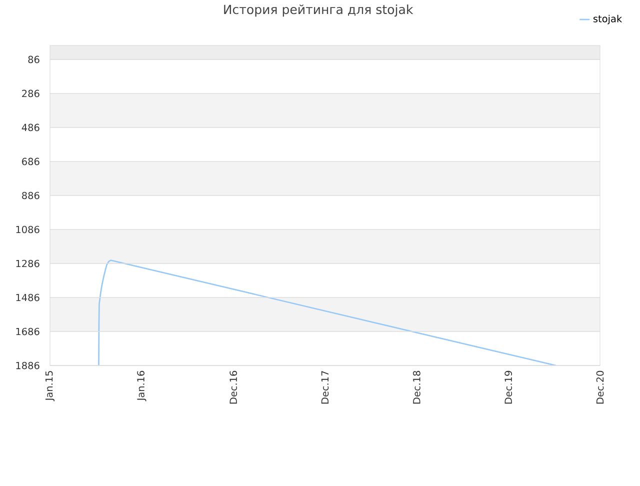 This screenshot has height=486, width=640. Describe the element at coordinates (28, 298) in the screenshot. I see `y-tick-label: 1486` at that location.